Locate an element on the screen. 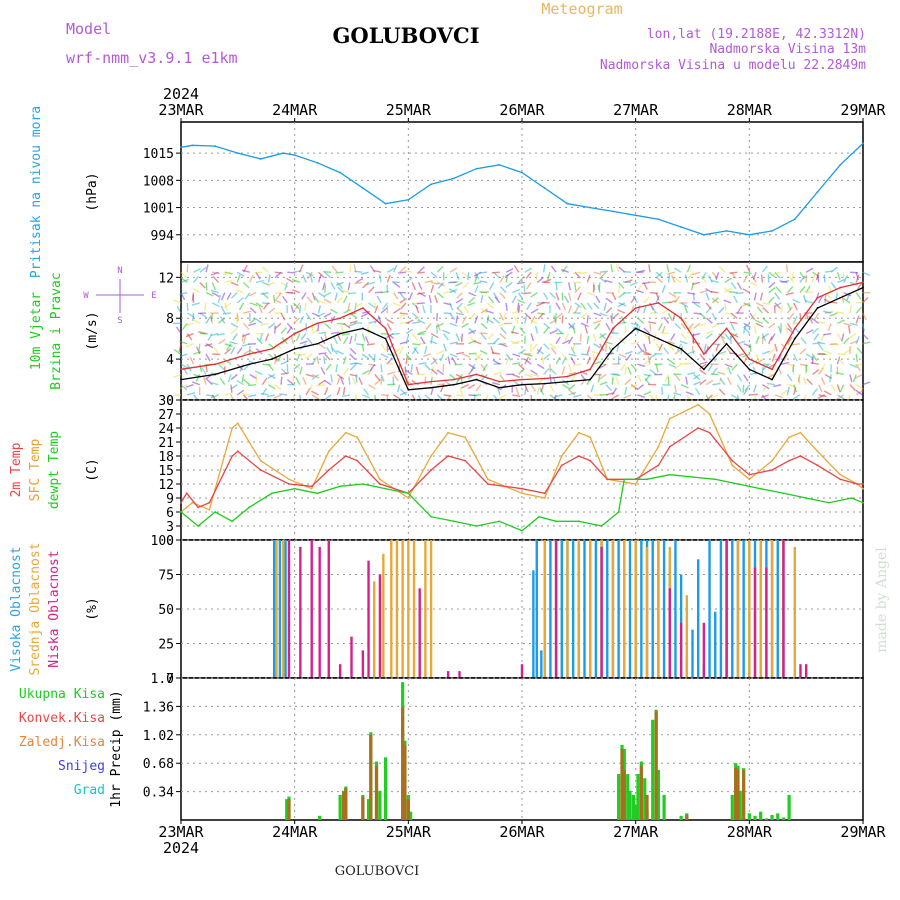  chart-type-label: Meteogram is located at coordinates (581, 9).